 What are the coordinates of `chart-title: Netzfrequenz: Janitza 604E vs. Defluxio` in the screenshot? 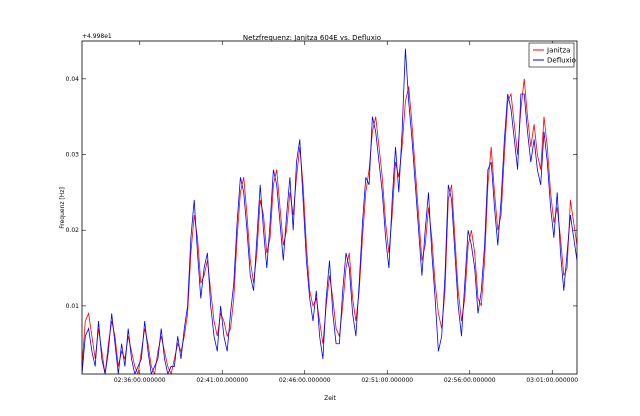 It's located at (312, 38).